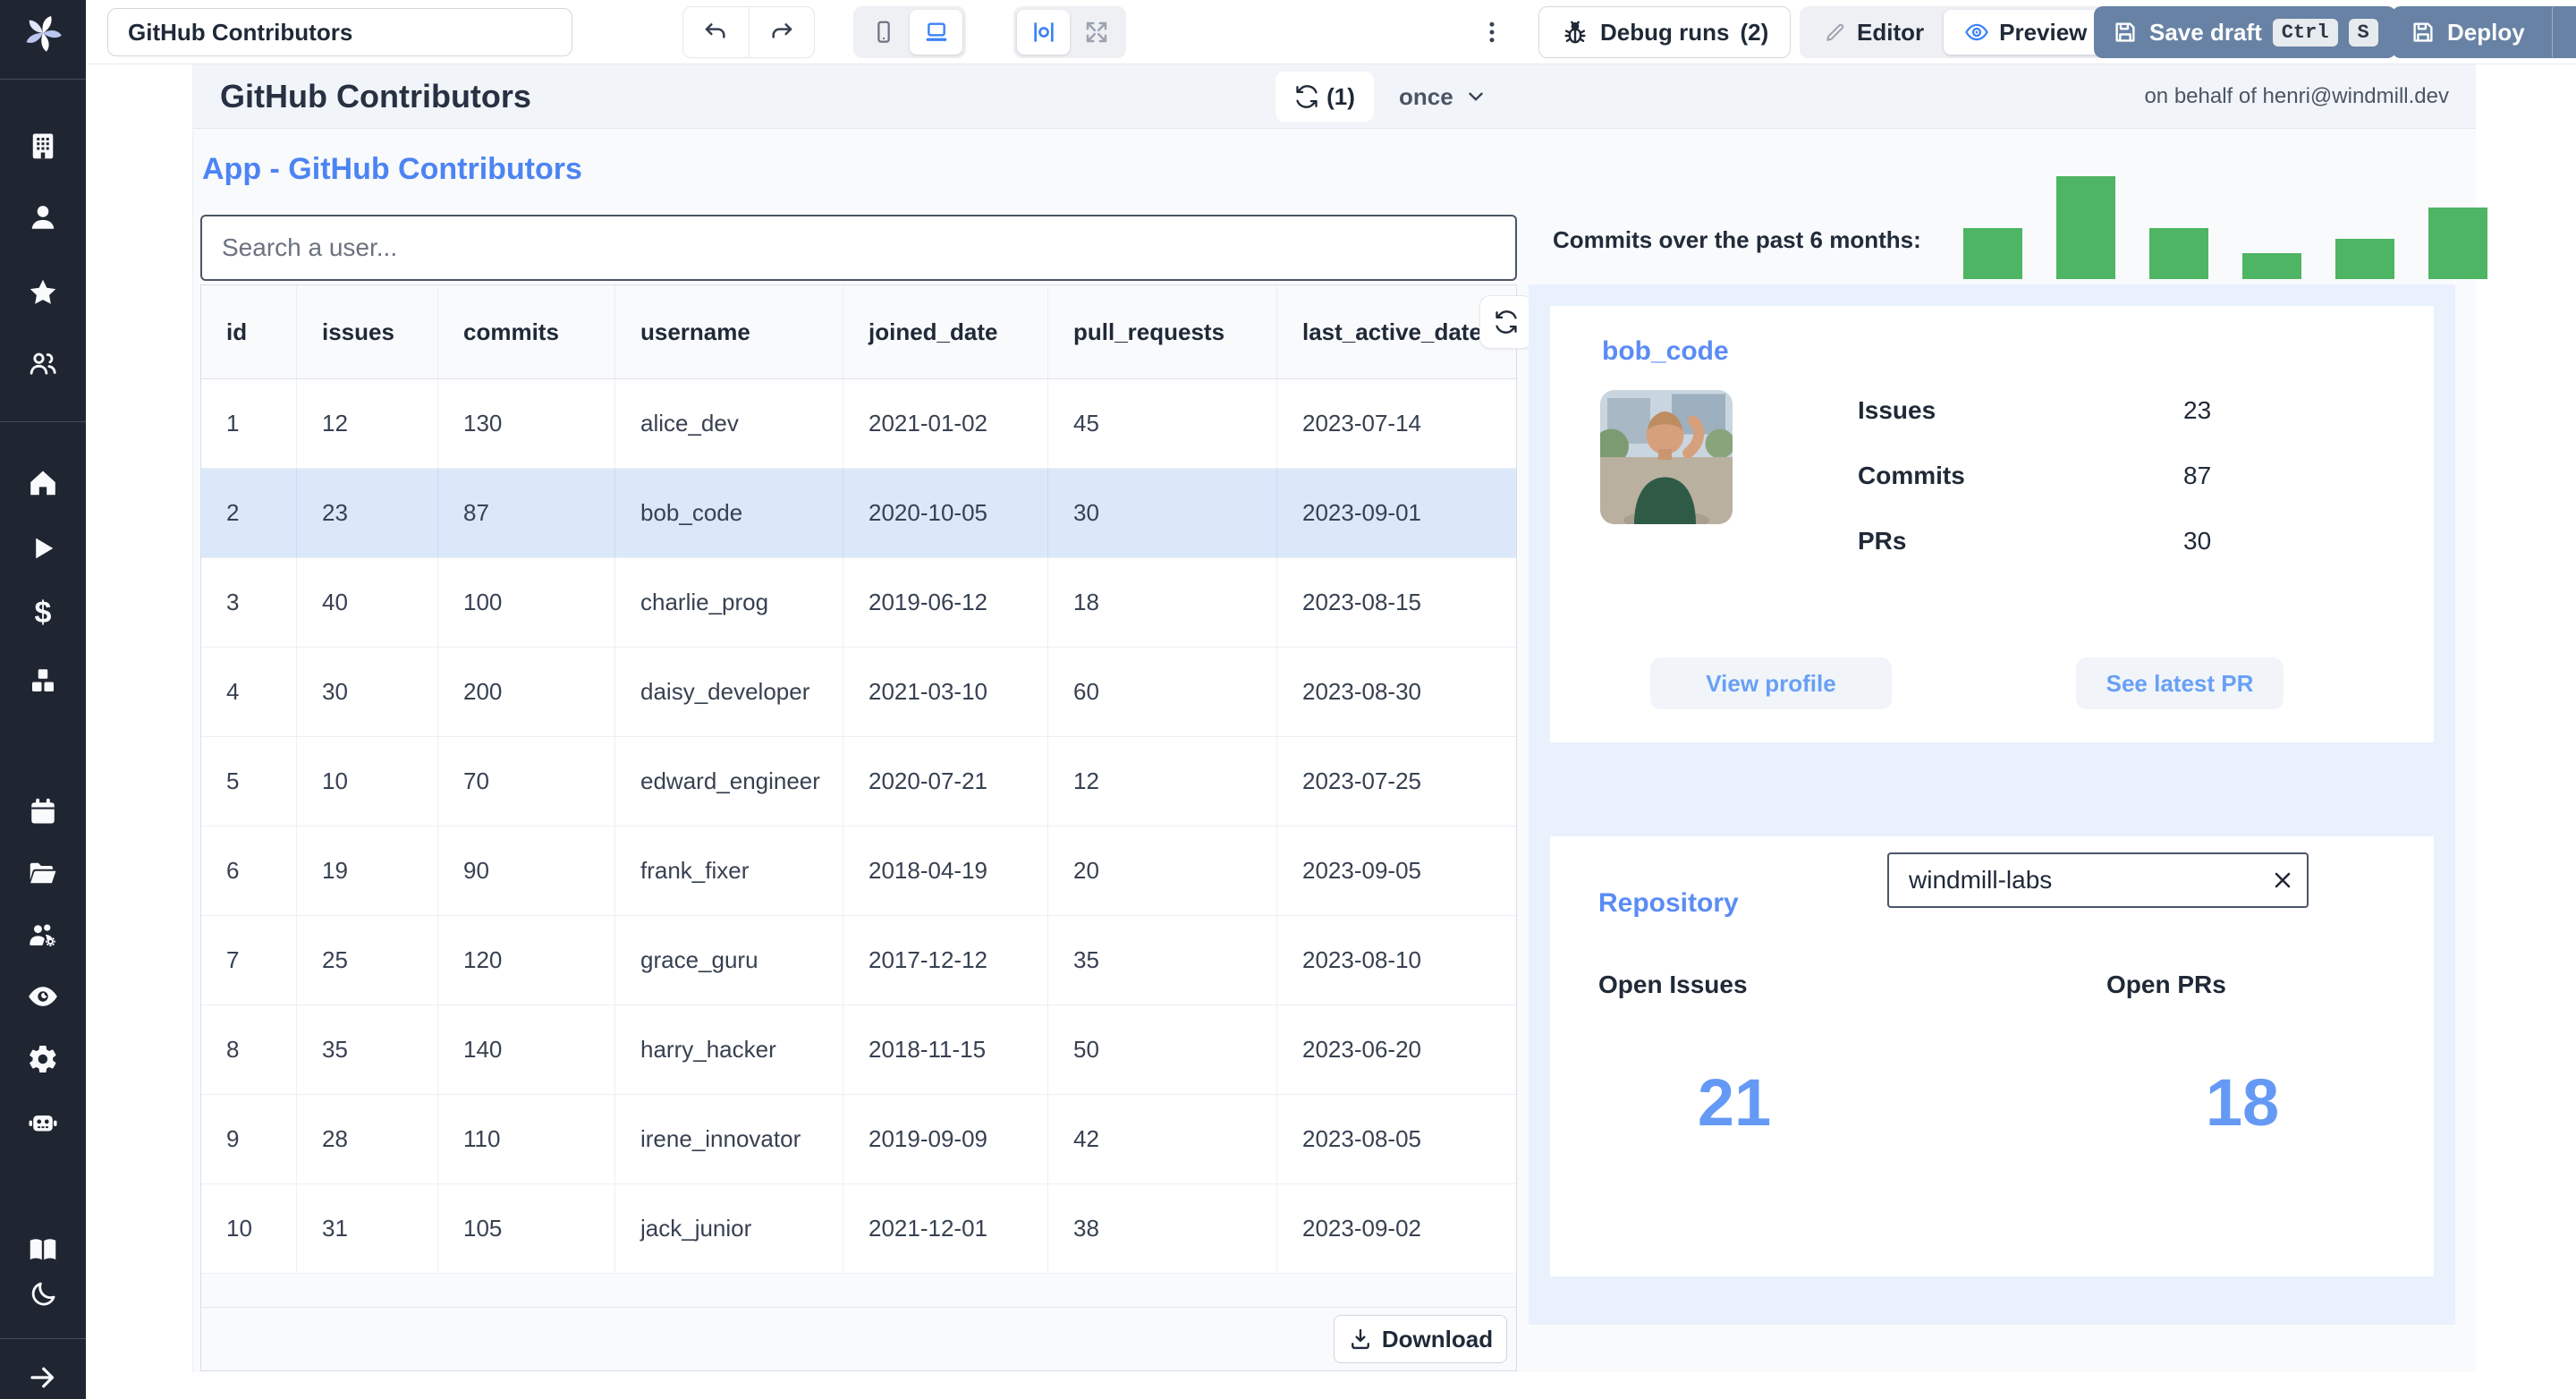 This screenshot has width=2576, height=1399. Describe the element at coordinates (945, 423) in the screenshot. I see `table-cell: 2021-01-02` at that location.